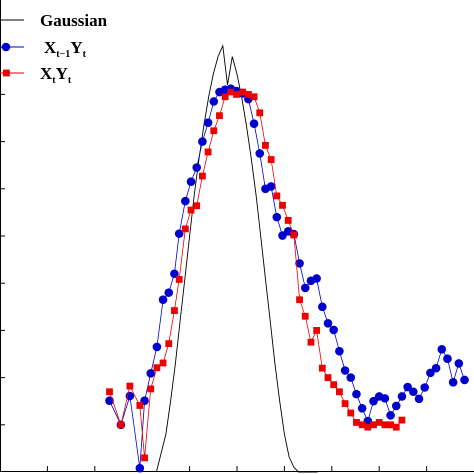 This screenshot has width=474, height=474. What do you see at coordinates (65, 49) in the screenshot?
I see `legend-label: Xt−1Yt` at bounding box center [65, 49].